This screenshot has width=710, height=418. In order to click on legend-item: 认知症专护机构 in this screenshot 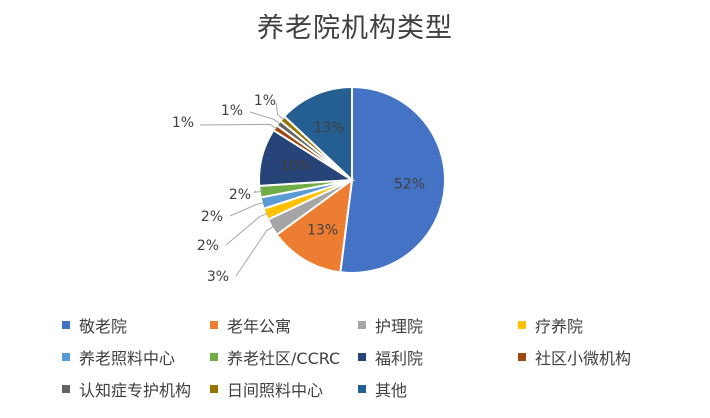, I will do `click(136, 389)`.